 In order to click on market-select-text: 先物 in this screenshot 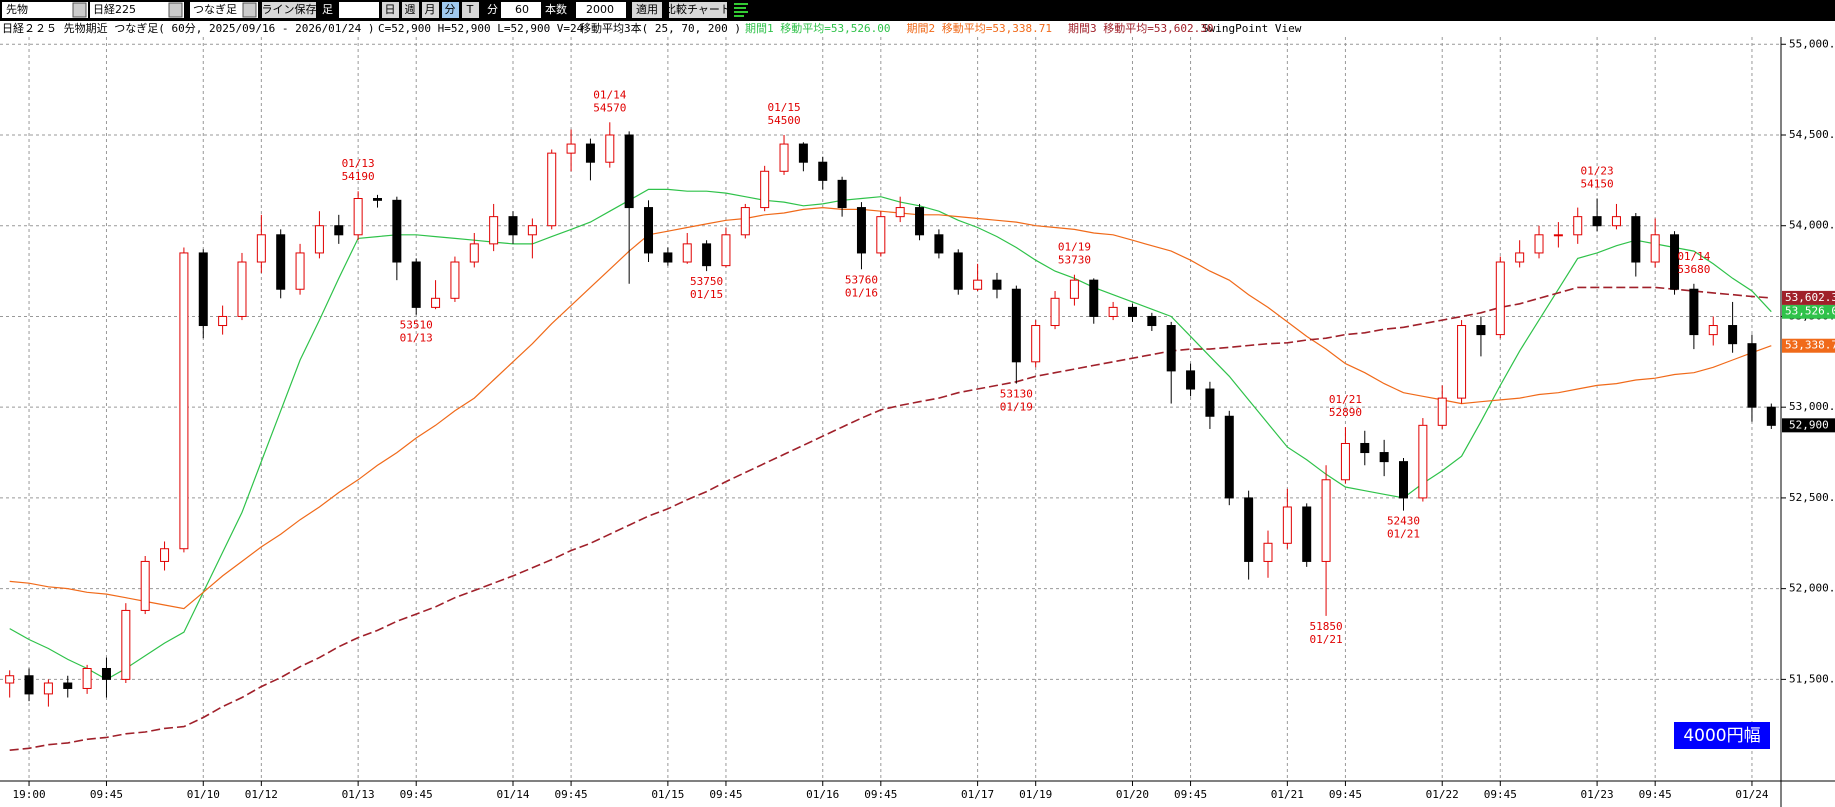, I will do `click(17, 9)`.